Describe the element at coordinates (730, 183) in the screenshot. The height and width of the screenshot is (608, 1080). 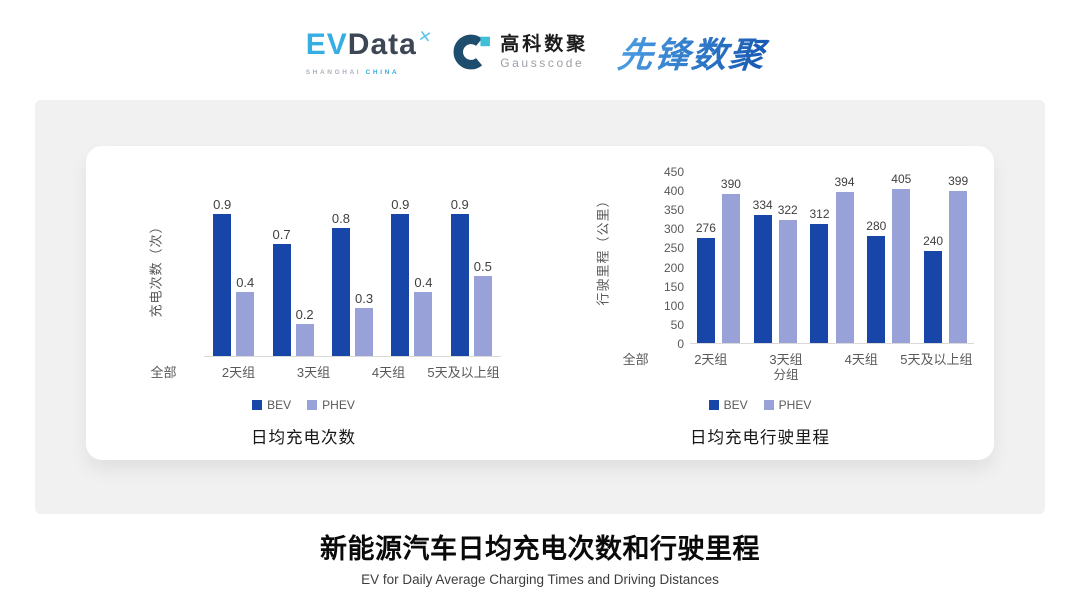
I see `value-label: 390` at that location.